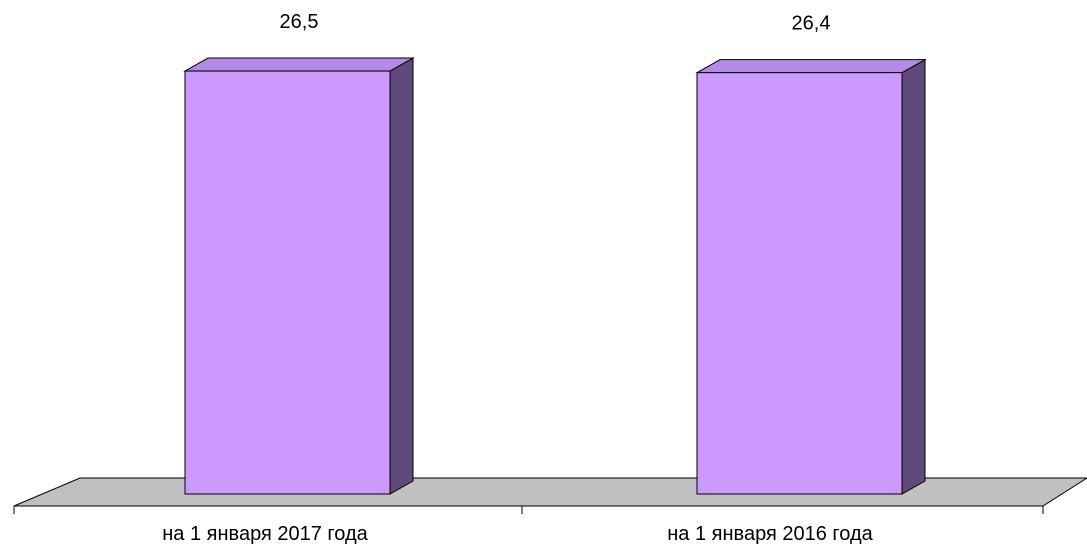 This screenshot has width=1087, height=551. I want to click on data-label-2016: 26,4, so click(811, 24).